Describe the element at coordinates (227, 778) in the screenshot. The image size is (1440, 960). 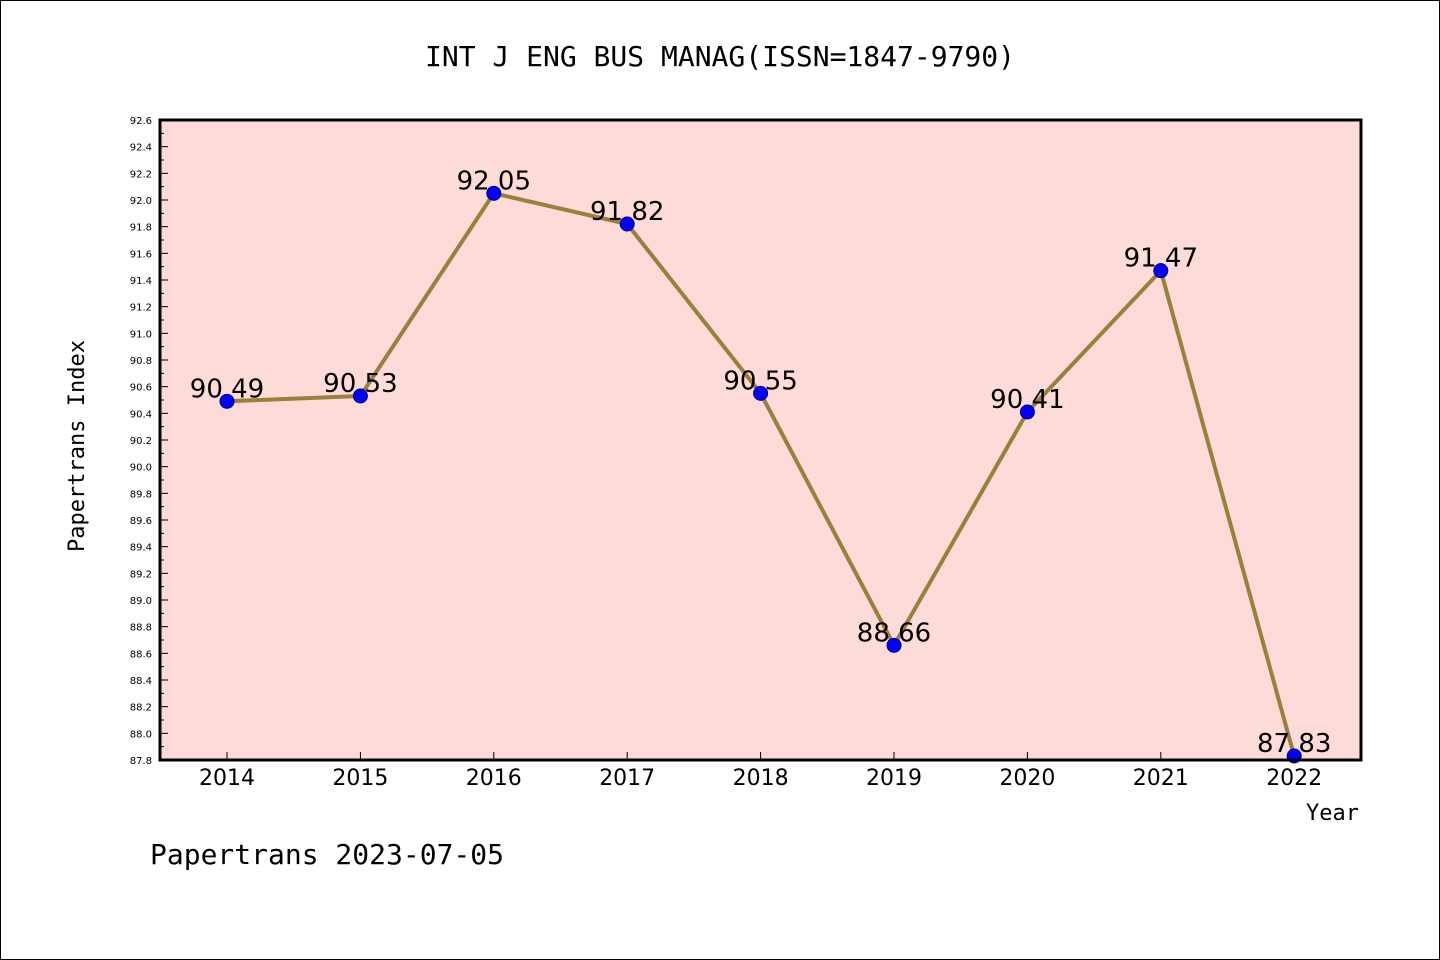
I see `x-tick-label: 2014` at that location.